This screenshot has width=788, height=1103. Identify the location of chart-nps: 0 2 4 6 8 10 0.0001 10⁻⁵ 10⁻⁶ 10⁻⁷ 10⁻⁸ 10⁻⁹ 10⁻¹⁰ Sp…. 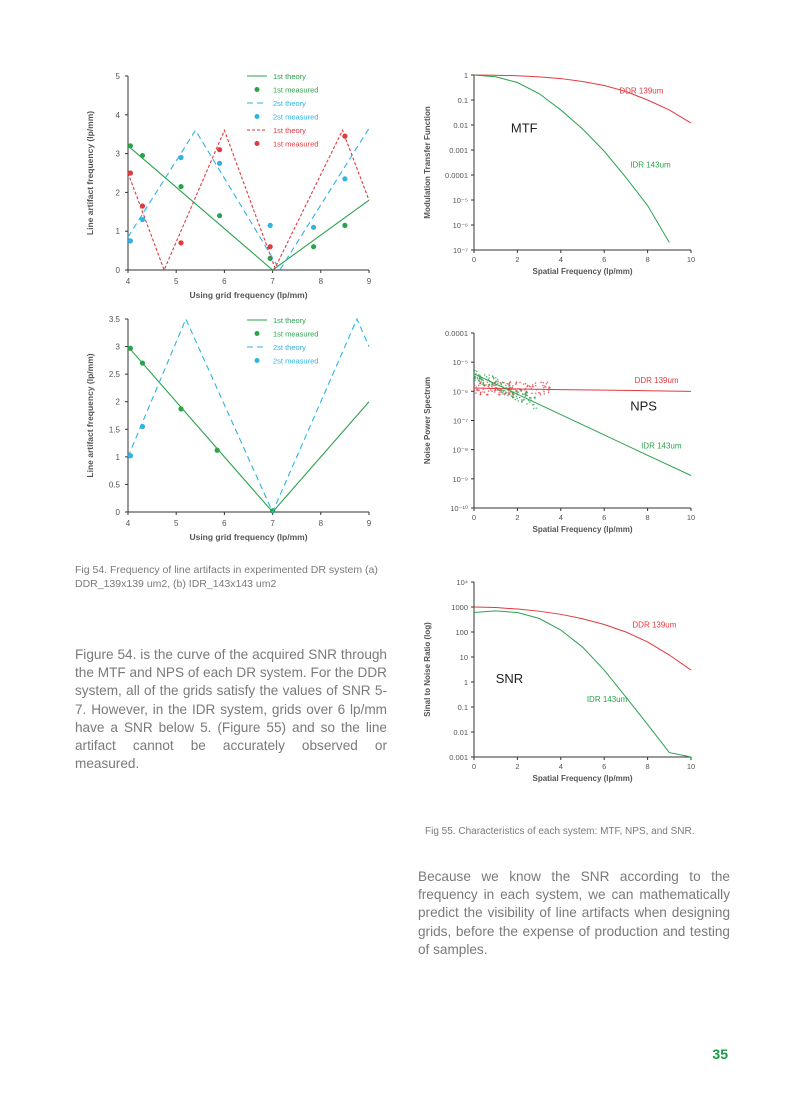
(559, 431).